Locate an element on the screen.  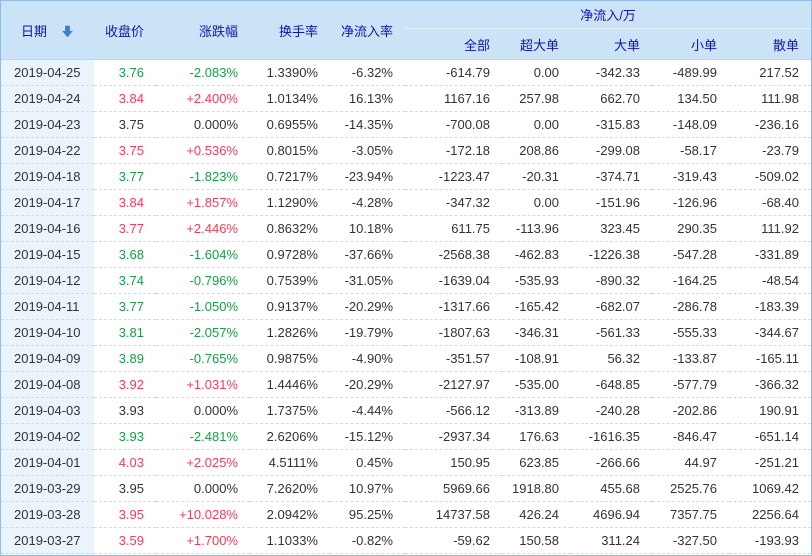
cell-inflow-large: -890.32 is located at coordinates (611, 280).